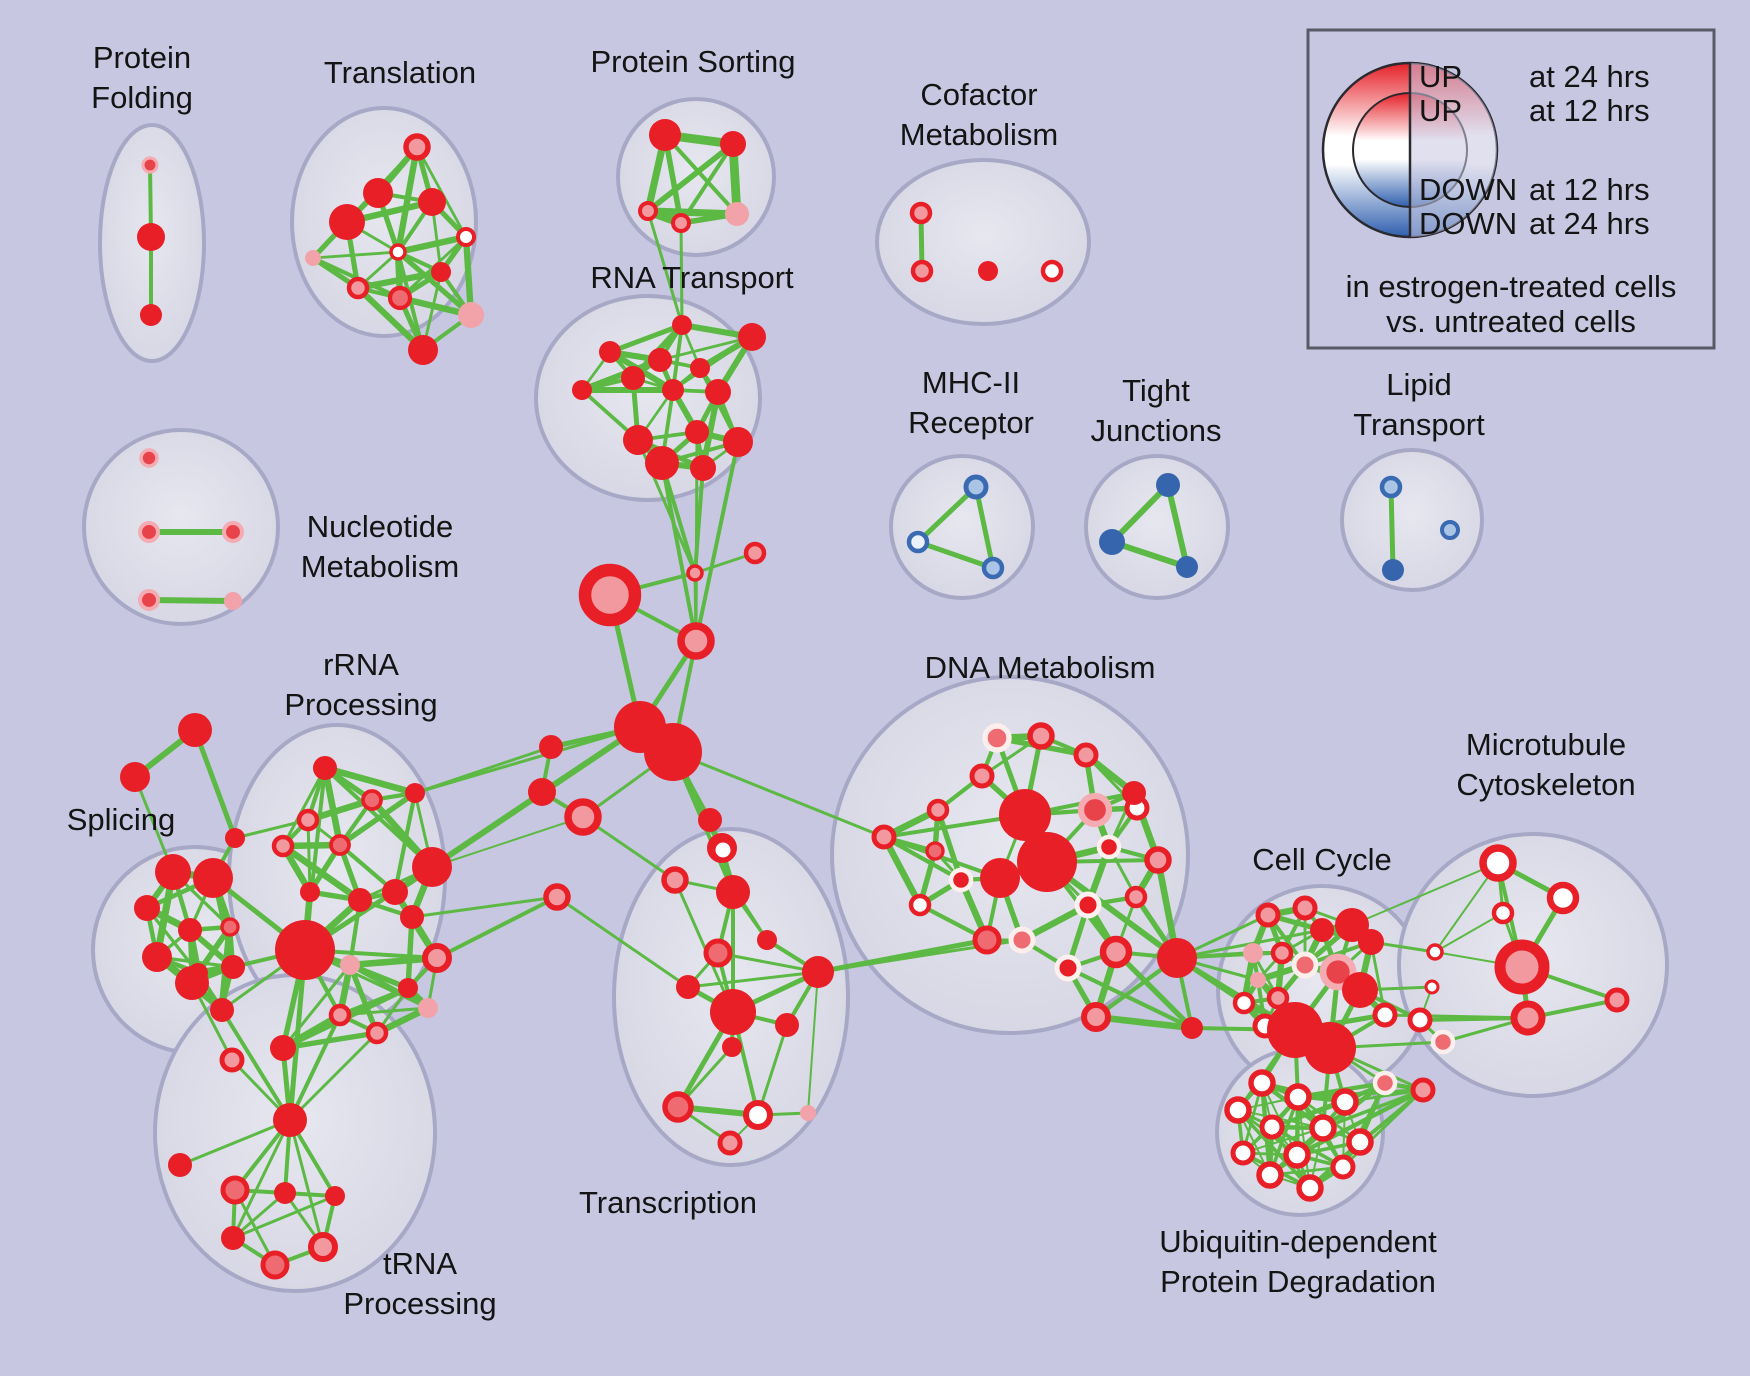 This screenshot has width=1750, height=1376. I want to click on cluster-ellipse-tight, so click(1157, 527).